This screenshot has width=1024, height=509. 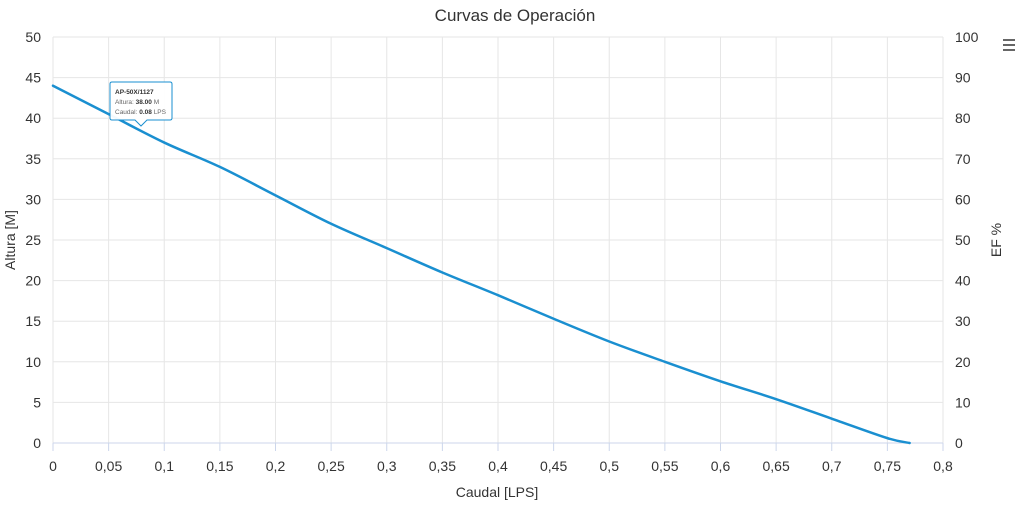 I want to click on y-tick-label: 15, so click(x=33, y=321).